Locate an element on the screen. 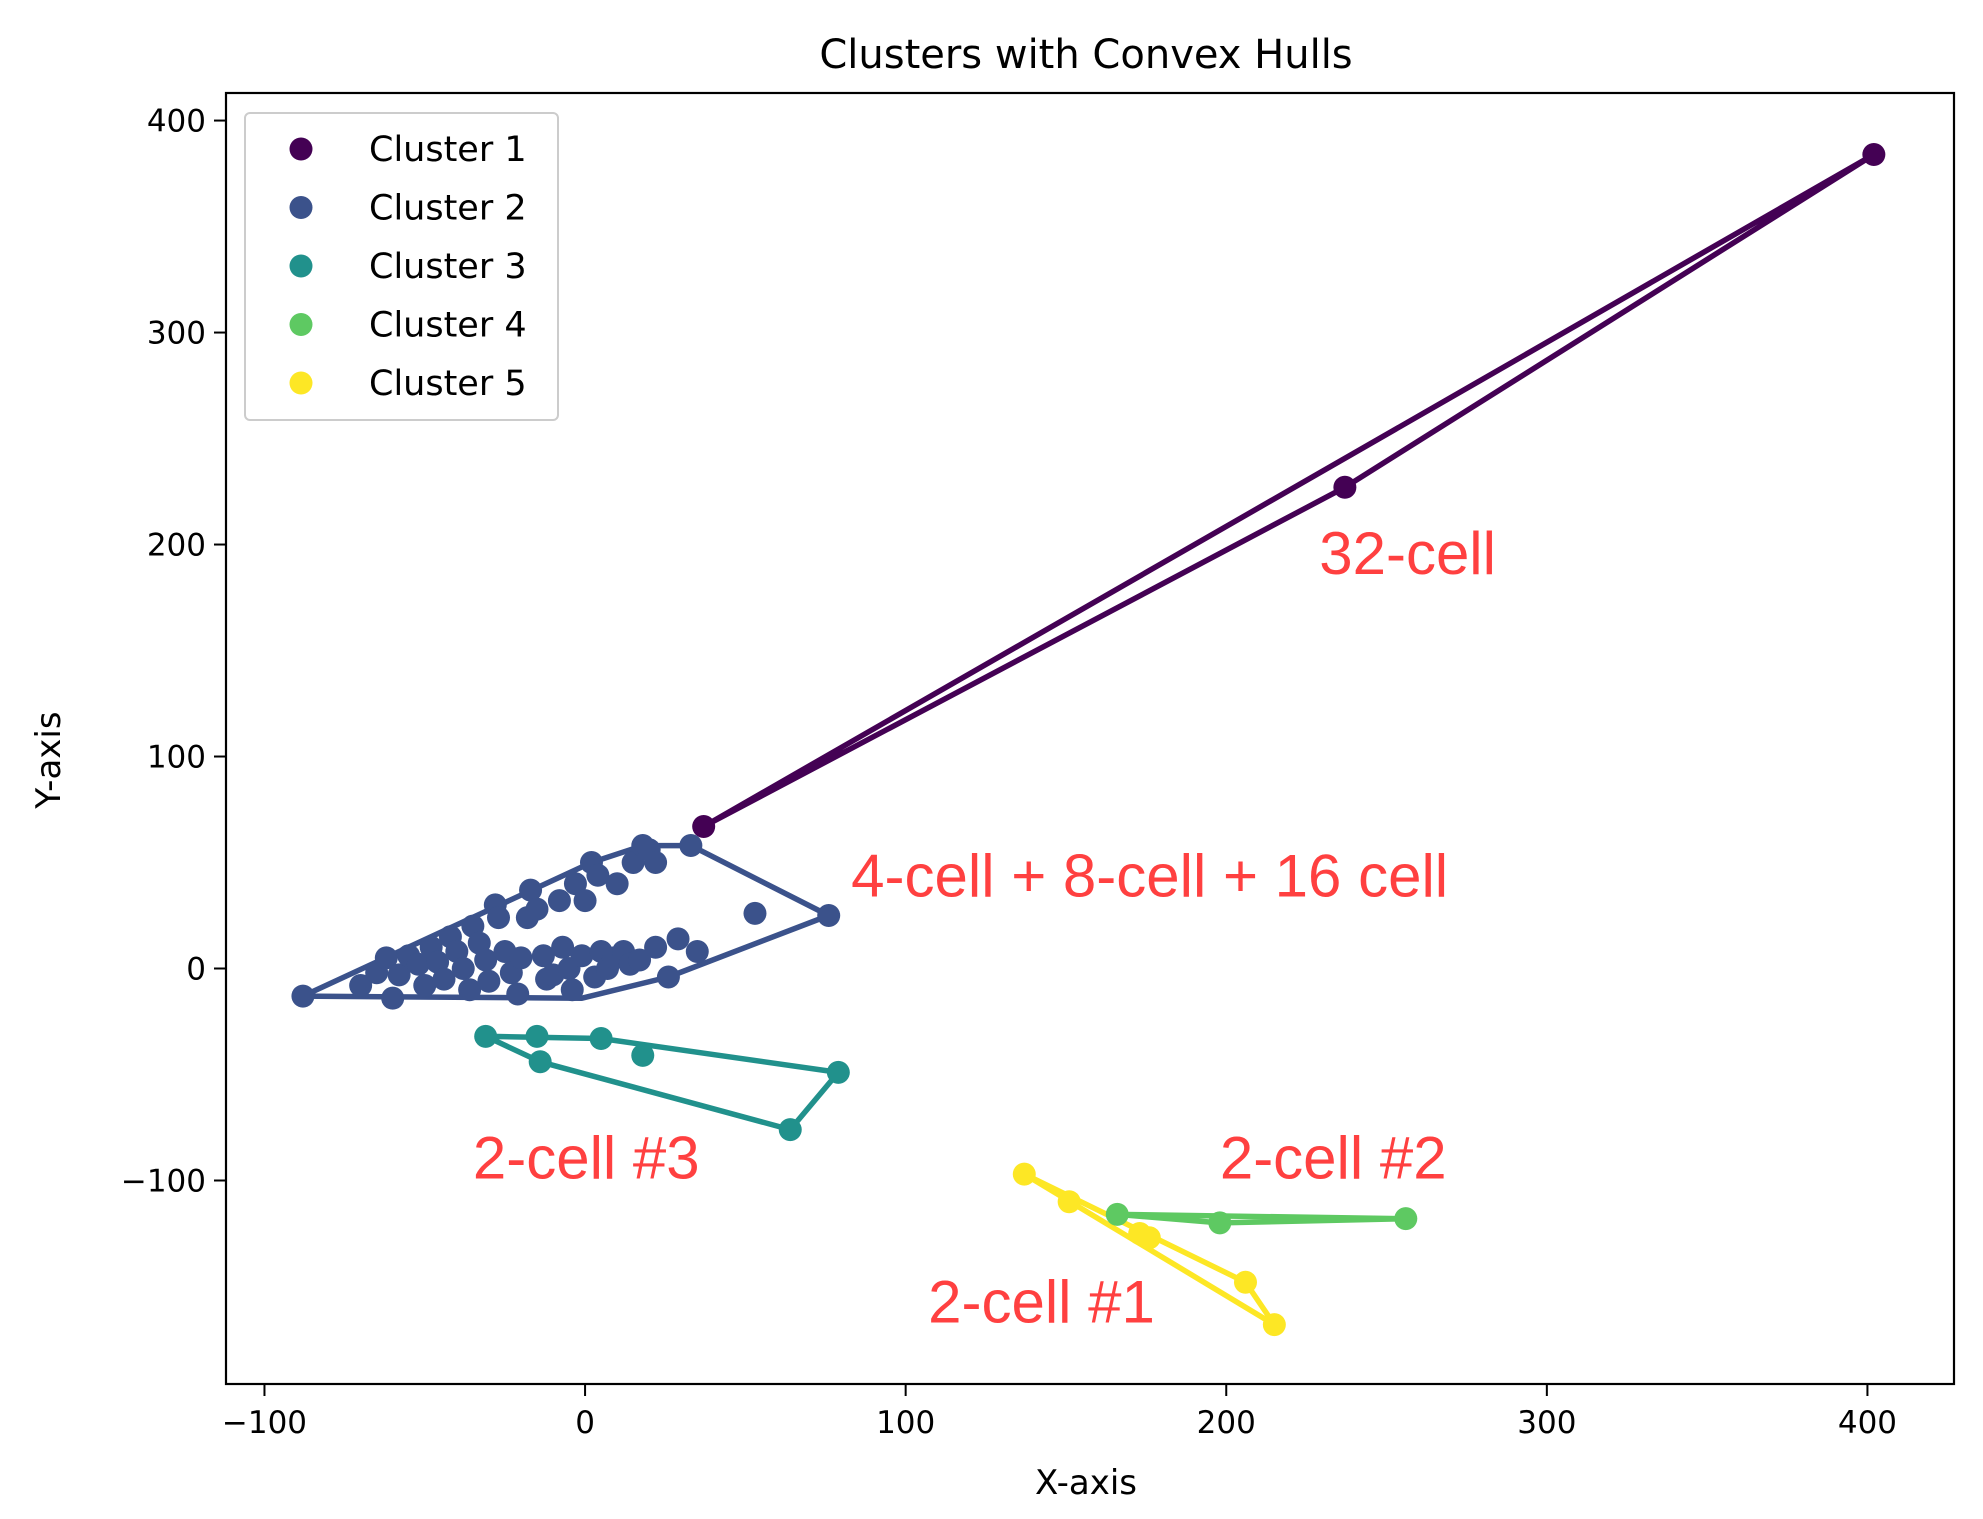 This screenshot has height=1519, width=1983. y-tick-label: 400 is located at coordinates (176, 122).